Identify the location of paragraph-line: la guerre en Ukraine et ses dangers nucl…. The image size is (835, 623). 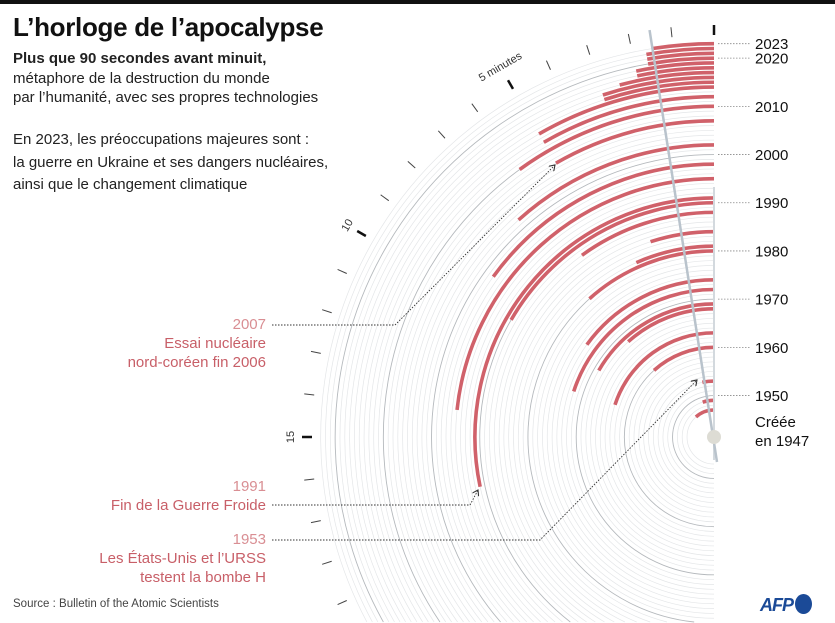
(171, 162).